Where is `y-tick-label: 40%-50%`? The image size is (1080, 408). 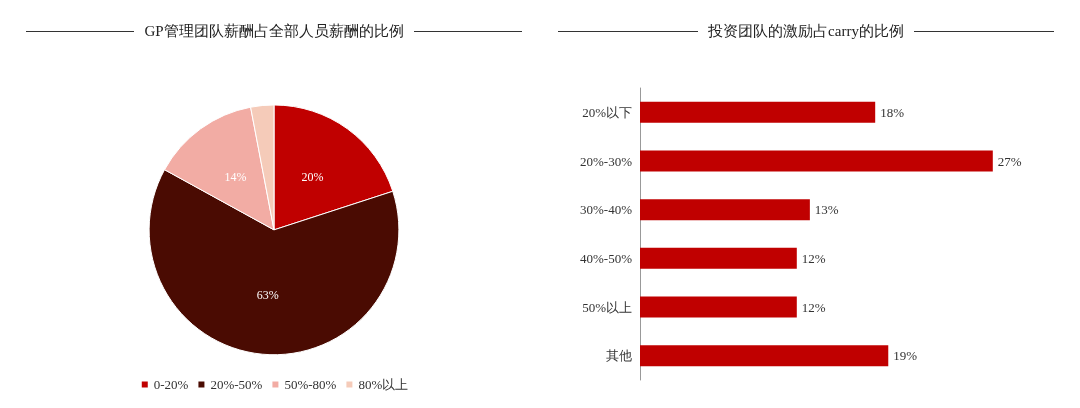 y-tick-label: 40%-50% is located at coordinates (606, 258).